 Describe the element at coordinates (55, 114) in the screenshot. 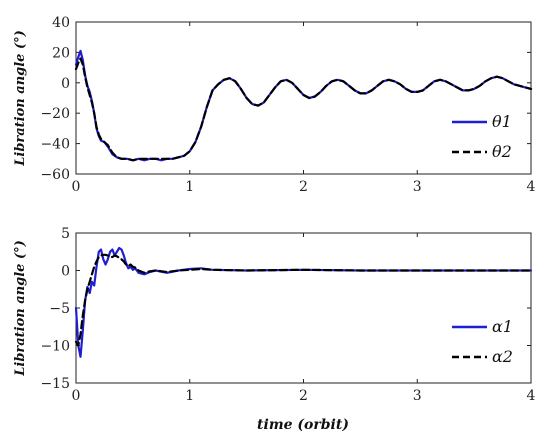

I see `top-y-tick-label: −20` at that location.